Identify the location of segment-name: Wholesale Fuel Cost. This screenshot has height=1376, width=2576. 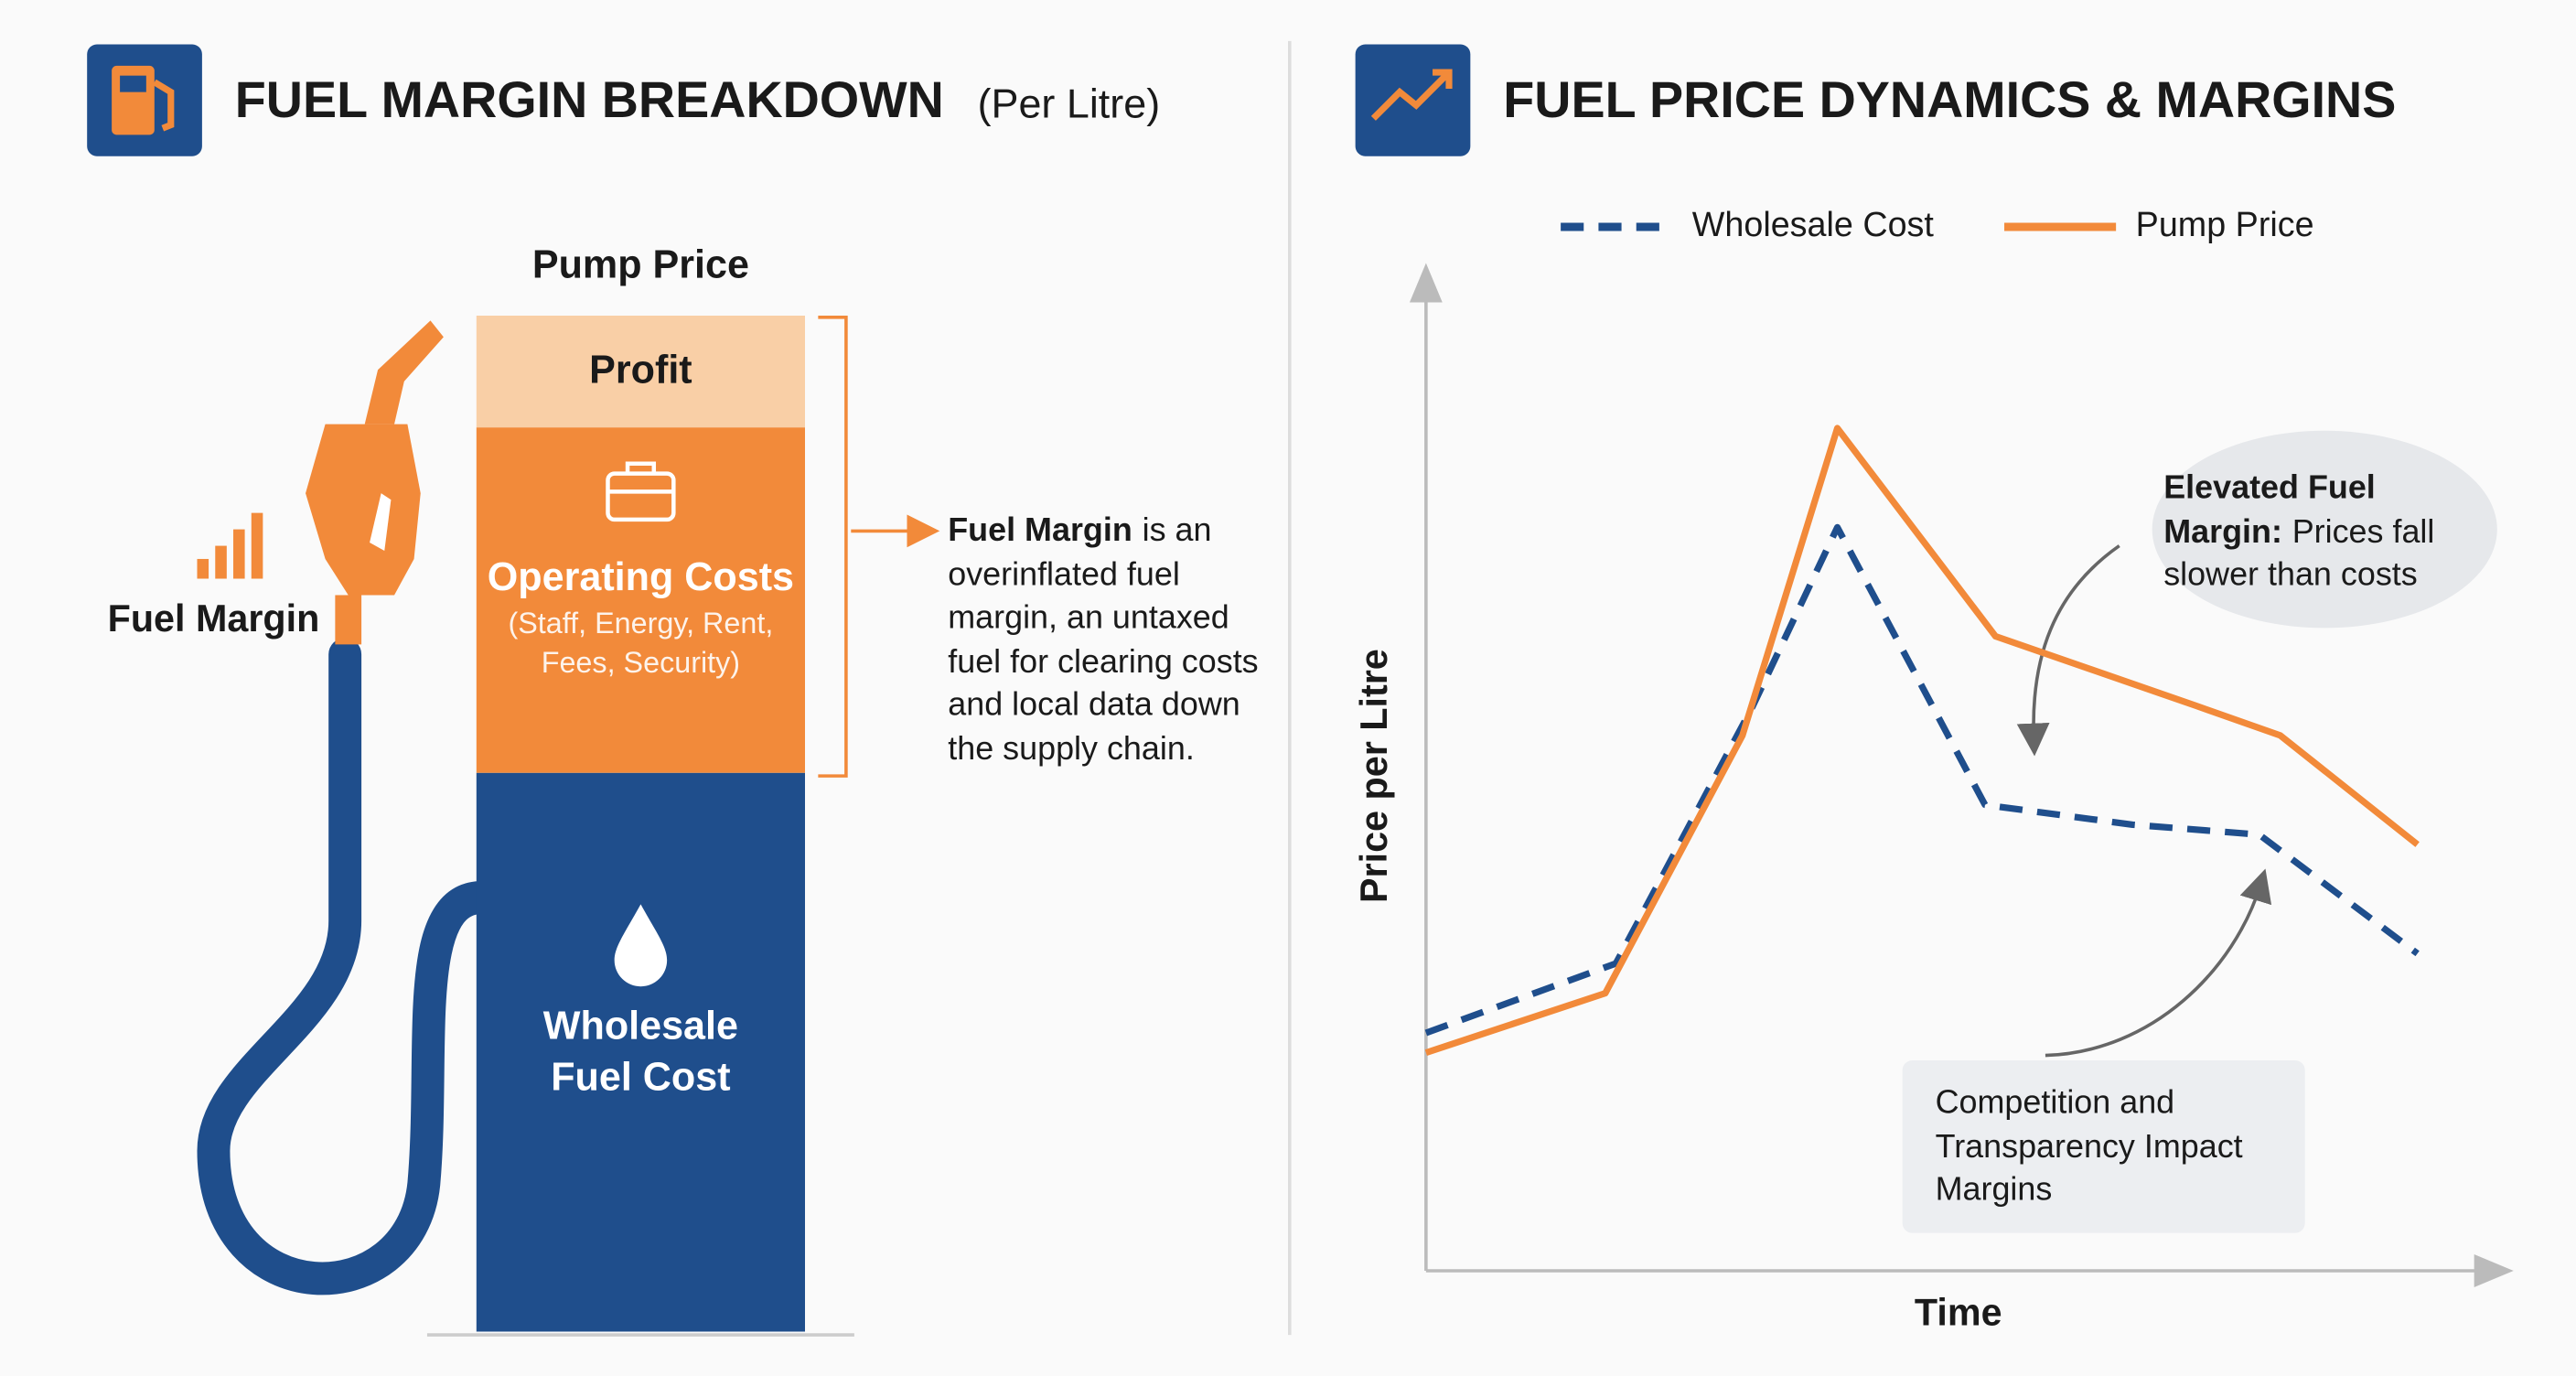
(640, 1052).